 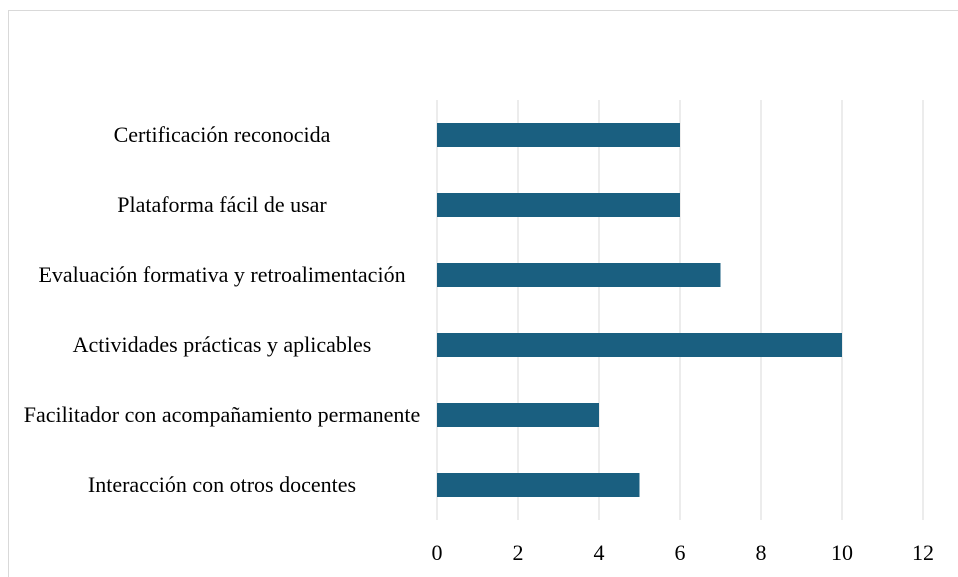 What do you see at coordinates (222, 134) in the screenshot?
I see `y-tick-label: Certificación reconocida` at bounding box center [222, 134].